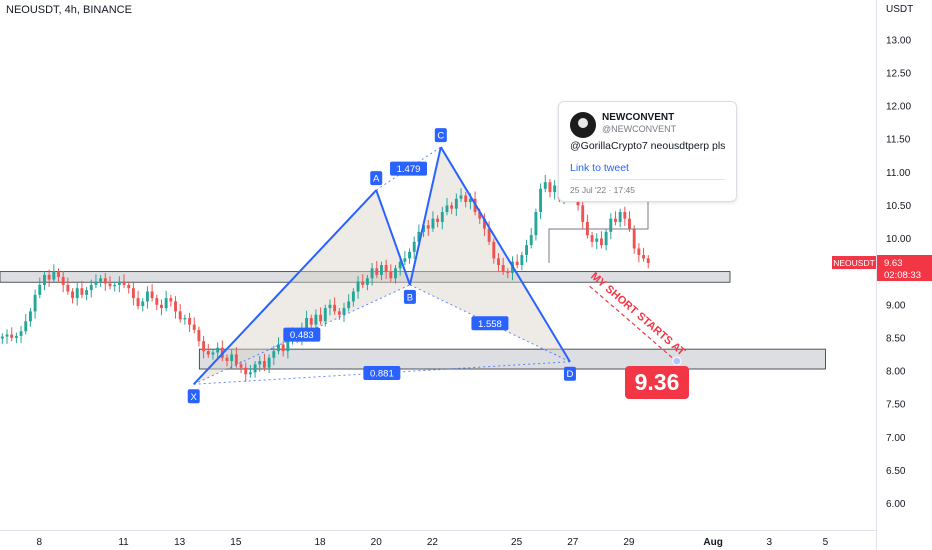 Image resolution: width=932 pixels, height=550 pixels. What do you see at coordinates (898, 40) in the screenshot?
I see `y-tick-label: 13.00` at bounding box center [898, 40].